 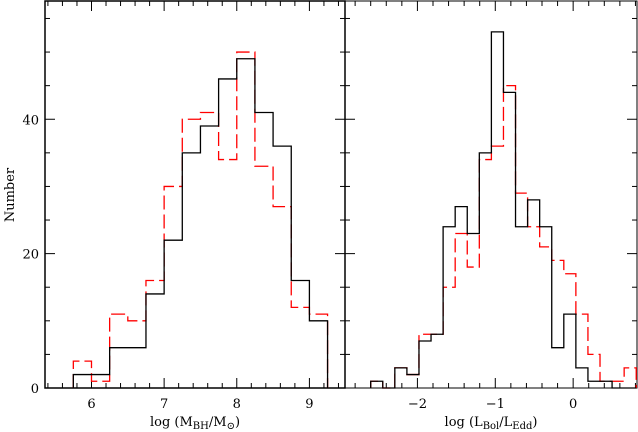 I want to click on x-tick-label: 0, so click(x=573, y=404).